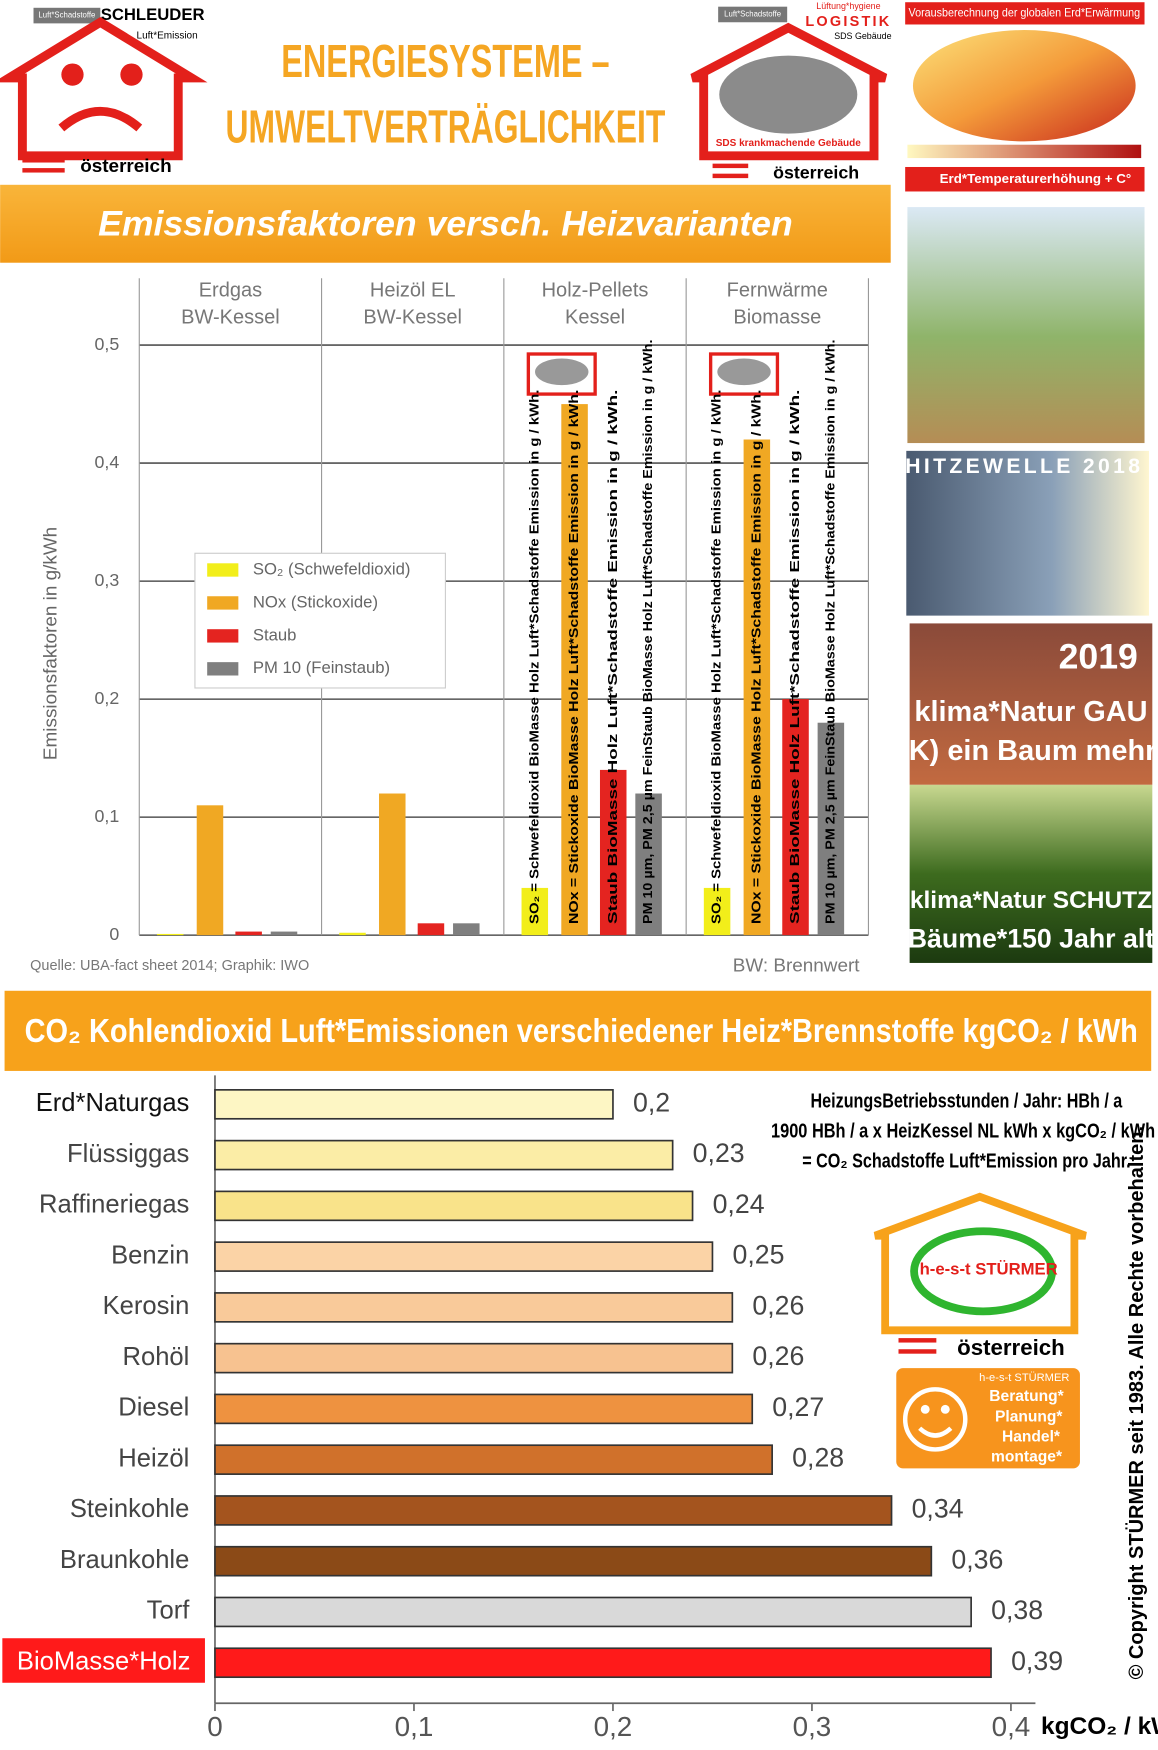 The image size is (1158, 1750). Describe the element at coordinates (155, 1357) in the screenshot. I see `category-label: Rohöl` at that location.